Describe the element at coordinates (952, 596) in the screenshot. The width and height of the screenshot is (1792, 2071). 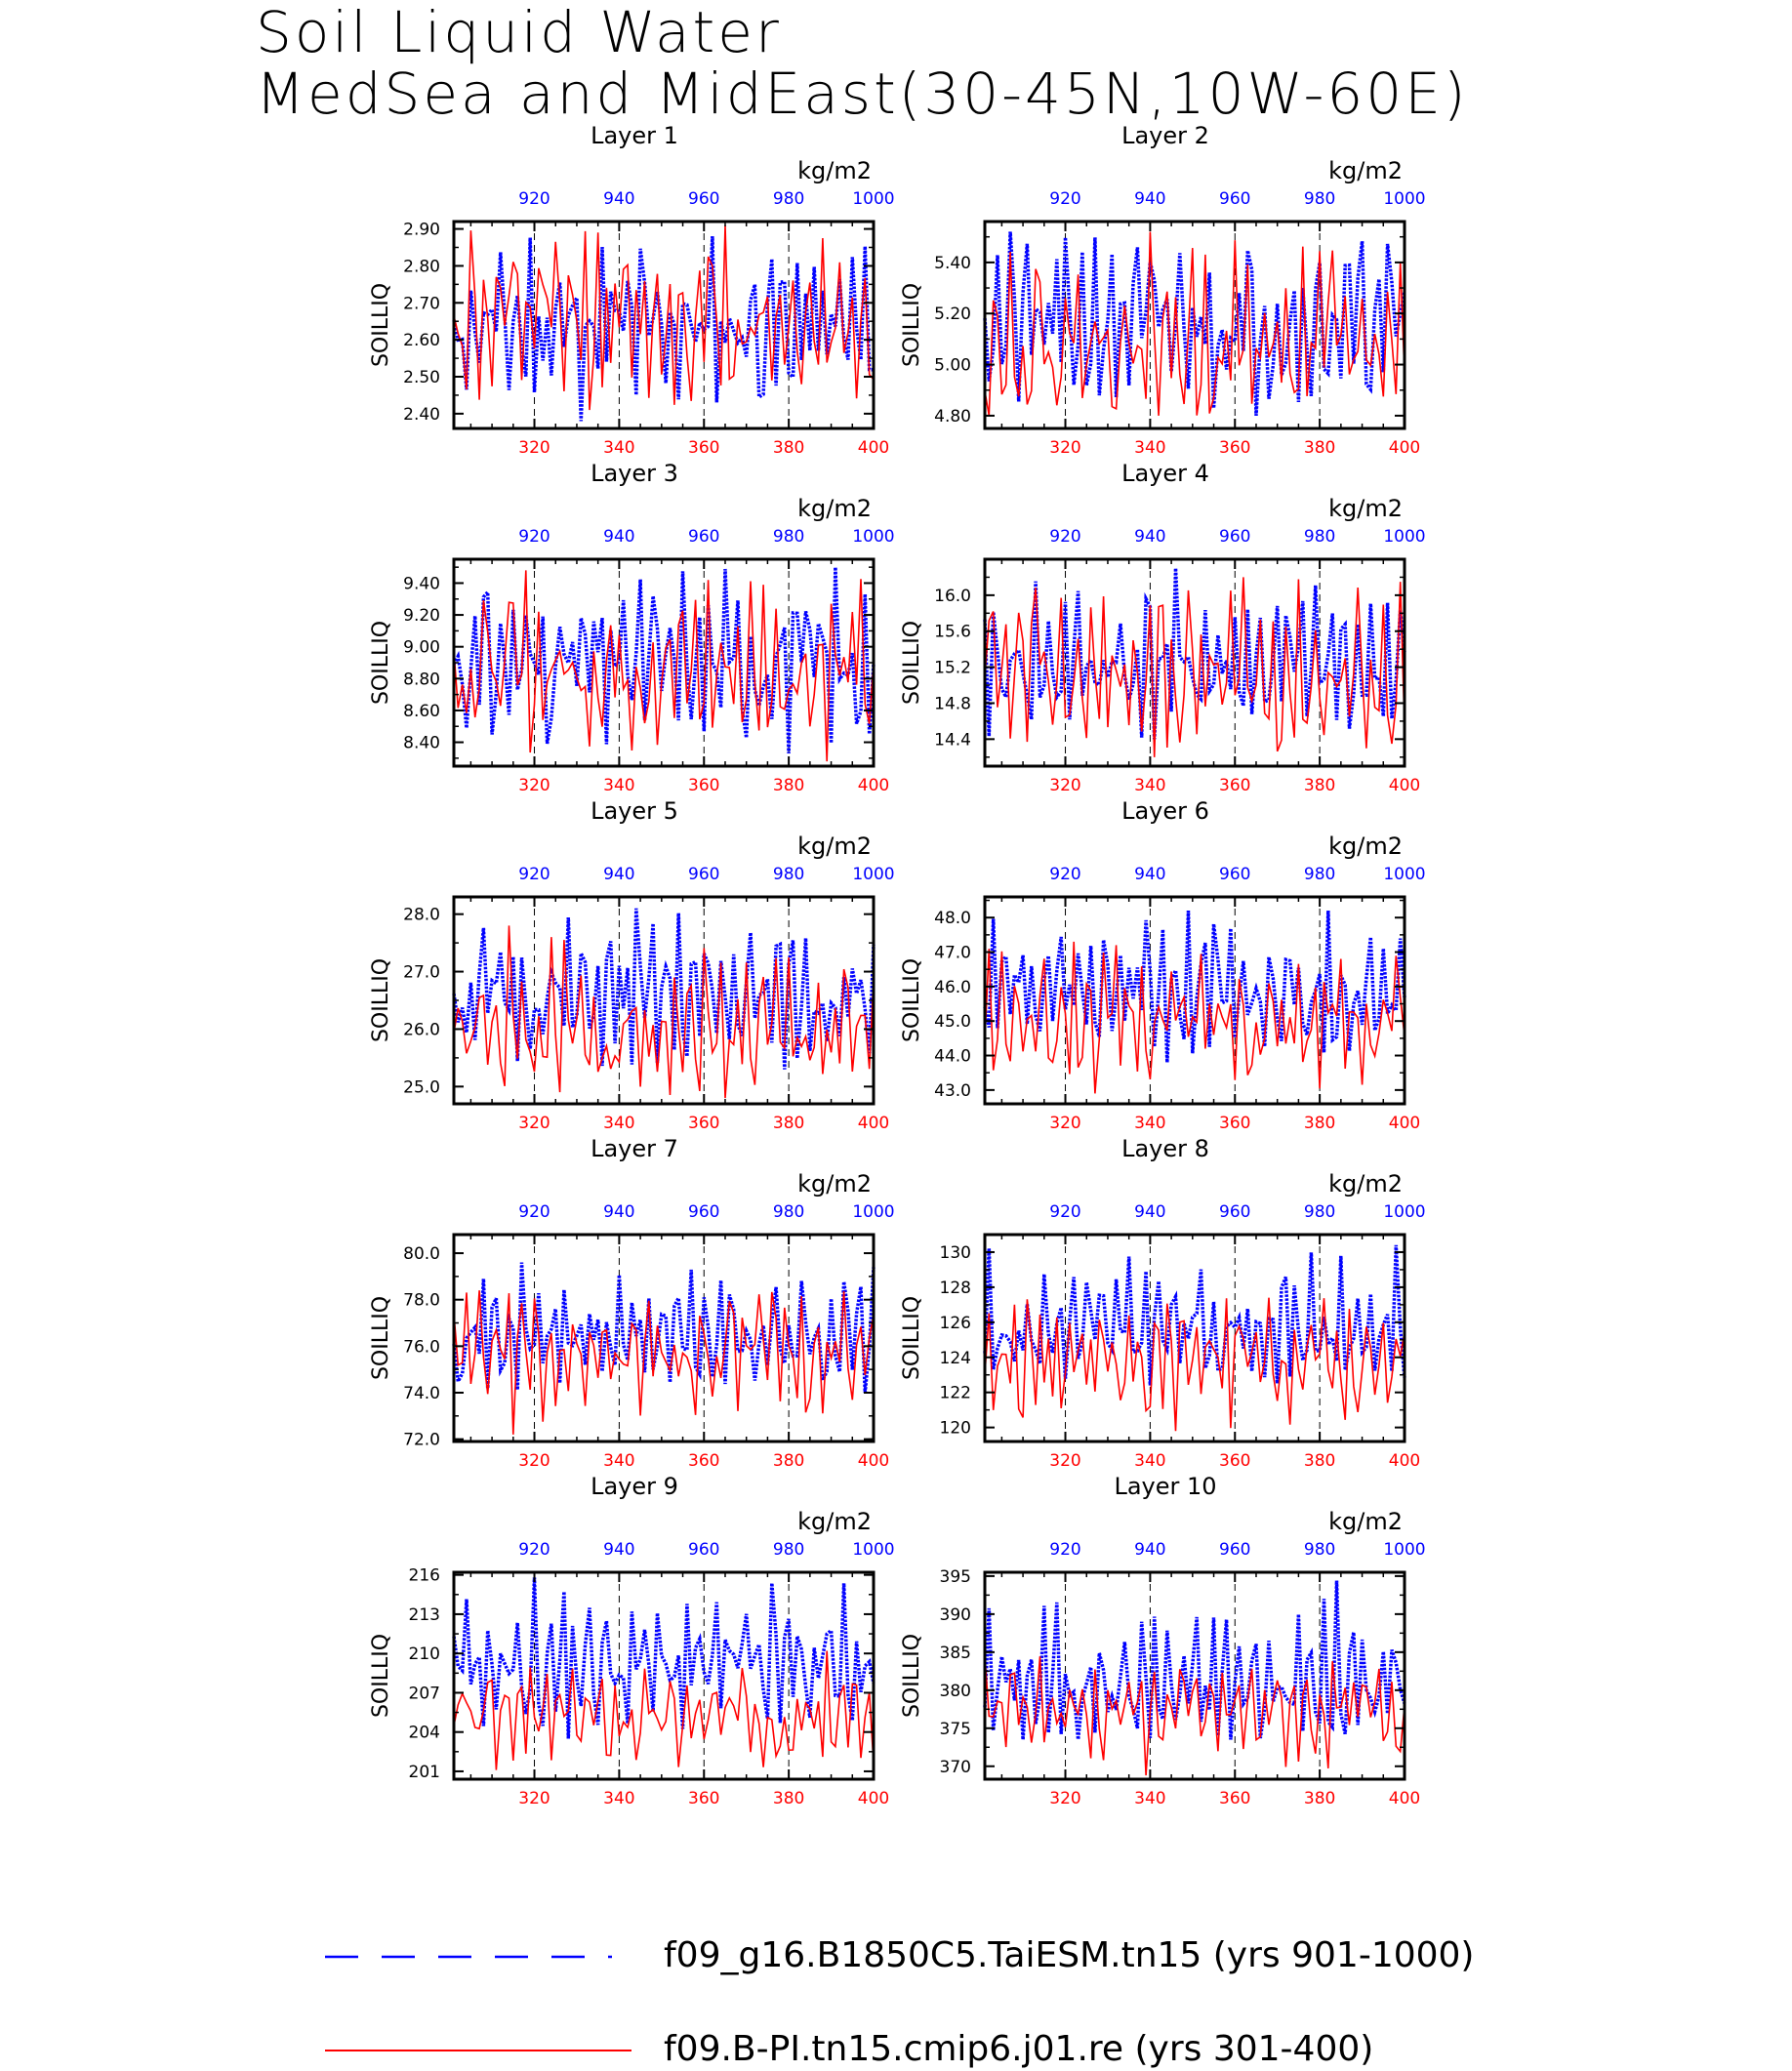
I see `y-tick-label: 16.0` at that location.